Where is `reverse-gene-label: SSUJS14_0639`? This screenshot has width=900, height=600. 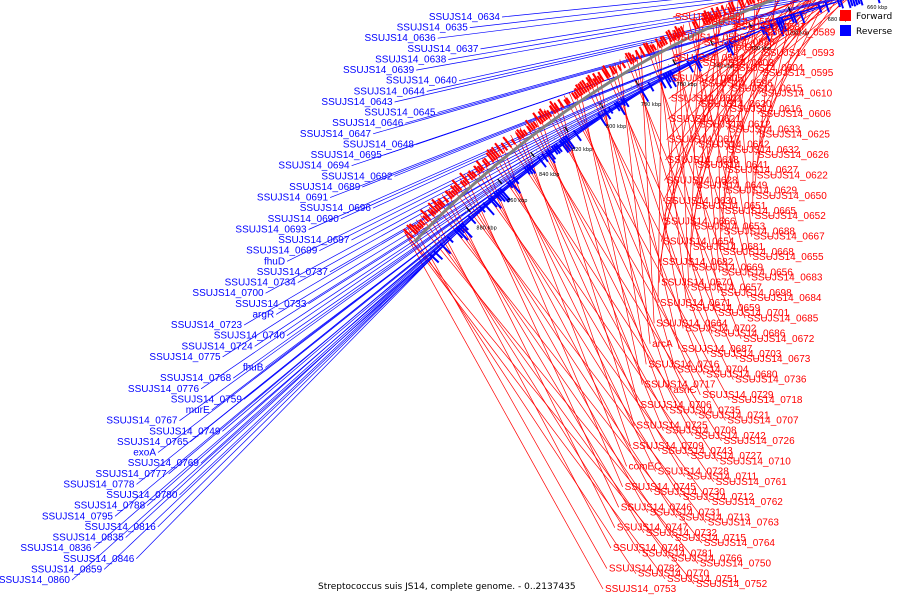
reverse-gene-label: SSUJS14_0639 is located at coordinates (379, 70).